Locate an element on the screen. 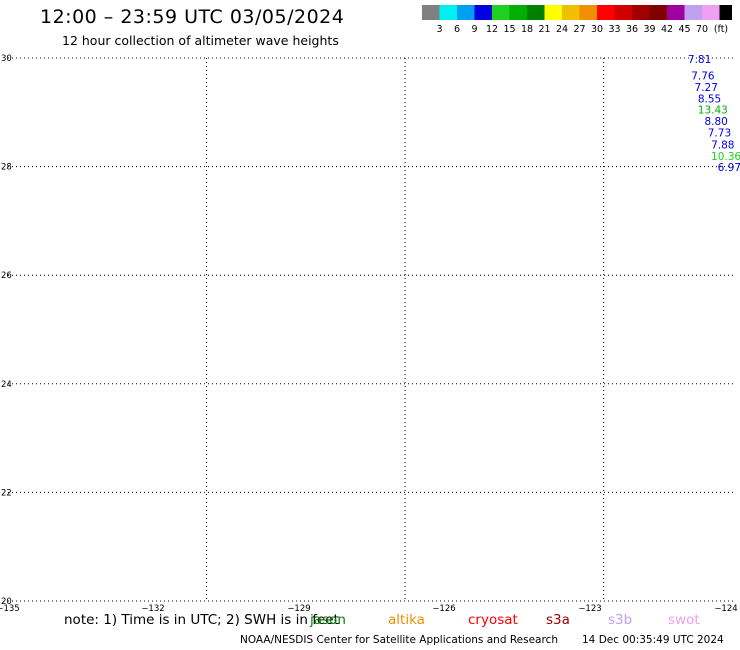 The width and height of the screenshot is (740, 650). y-tick-label: 28 is located at coordinates (6, 168).